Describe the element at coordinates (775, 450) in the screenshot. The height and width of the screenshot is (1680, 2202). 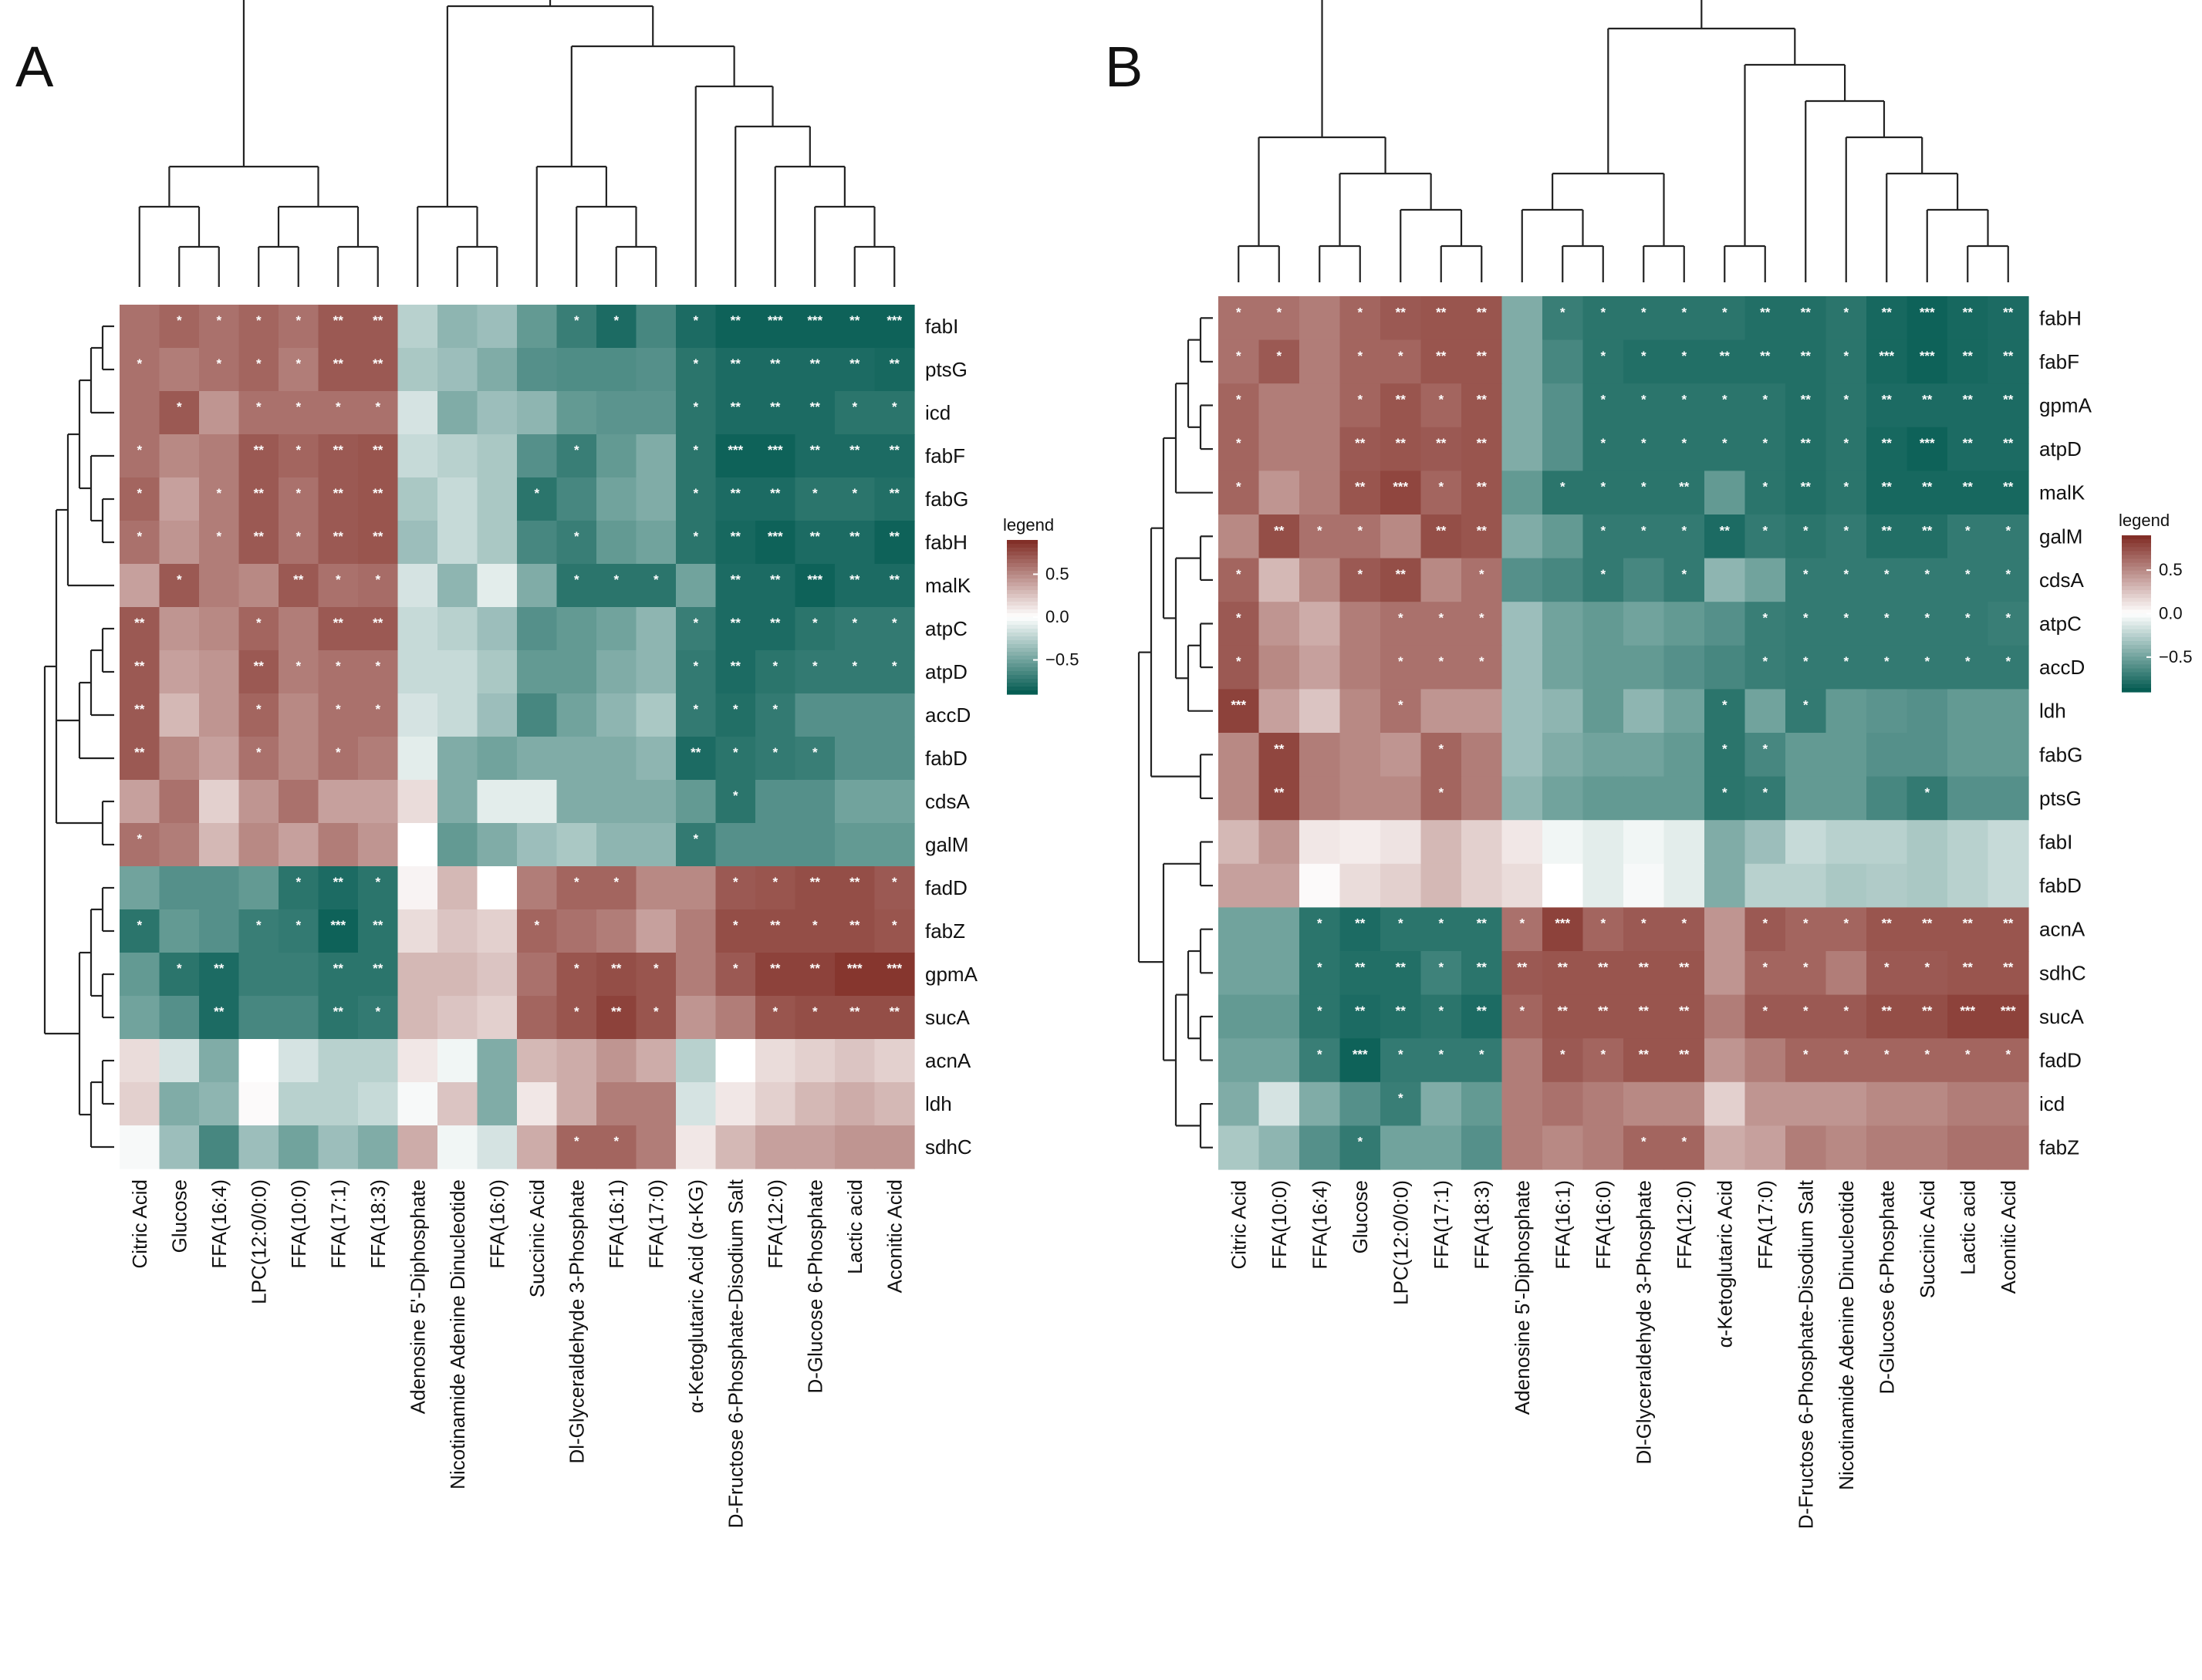
I see `significance-mark: ***` at that location.